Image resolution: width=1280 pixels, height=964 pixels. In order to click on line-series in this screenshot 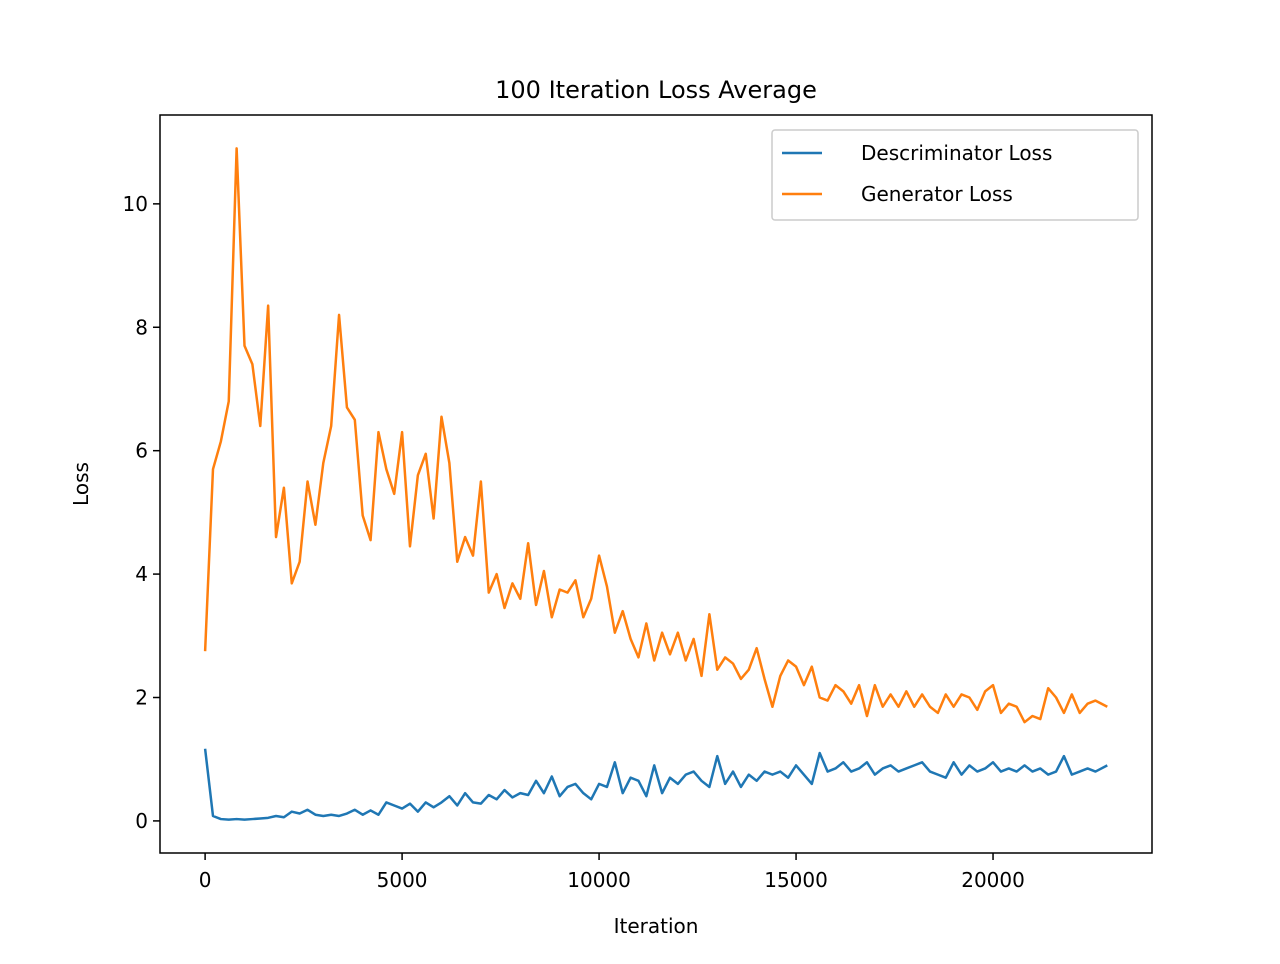, I will do `click(655, 784)`.